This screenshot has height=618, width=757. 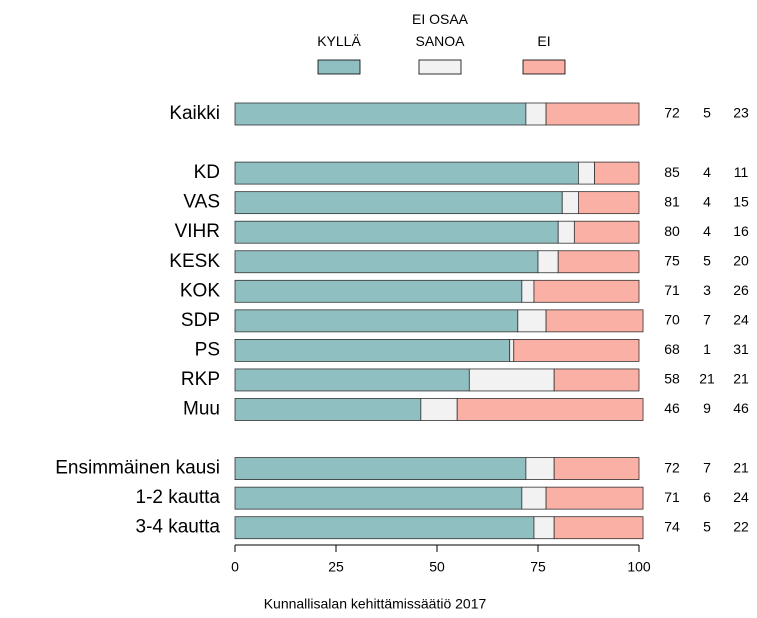 I want to click on category-label: KESK, so click(x=194, y=261).